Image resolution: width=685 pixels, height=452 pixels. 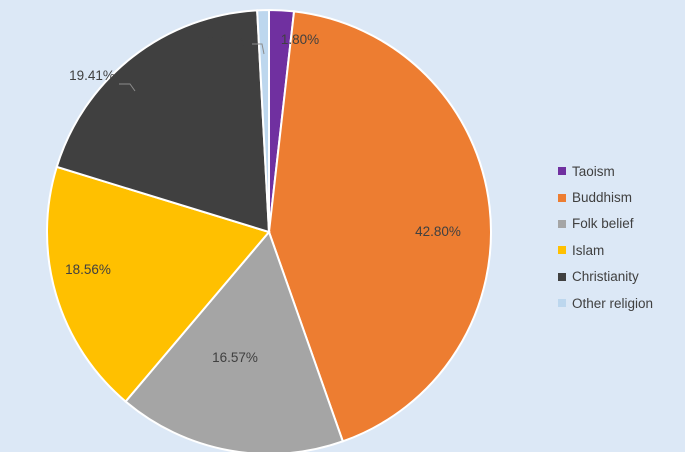 I want to click on legend-item-christianity: Christianity, so click(x=605, y=277).